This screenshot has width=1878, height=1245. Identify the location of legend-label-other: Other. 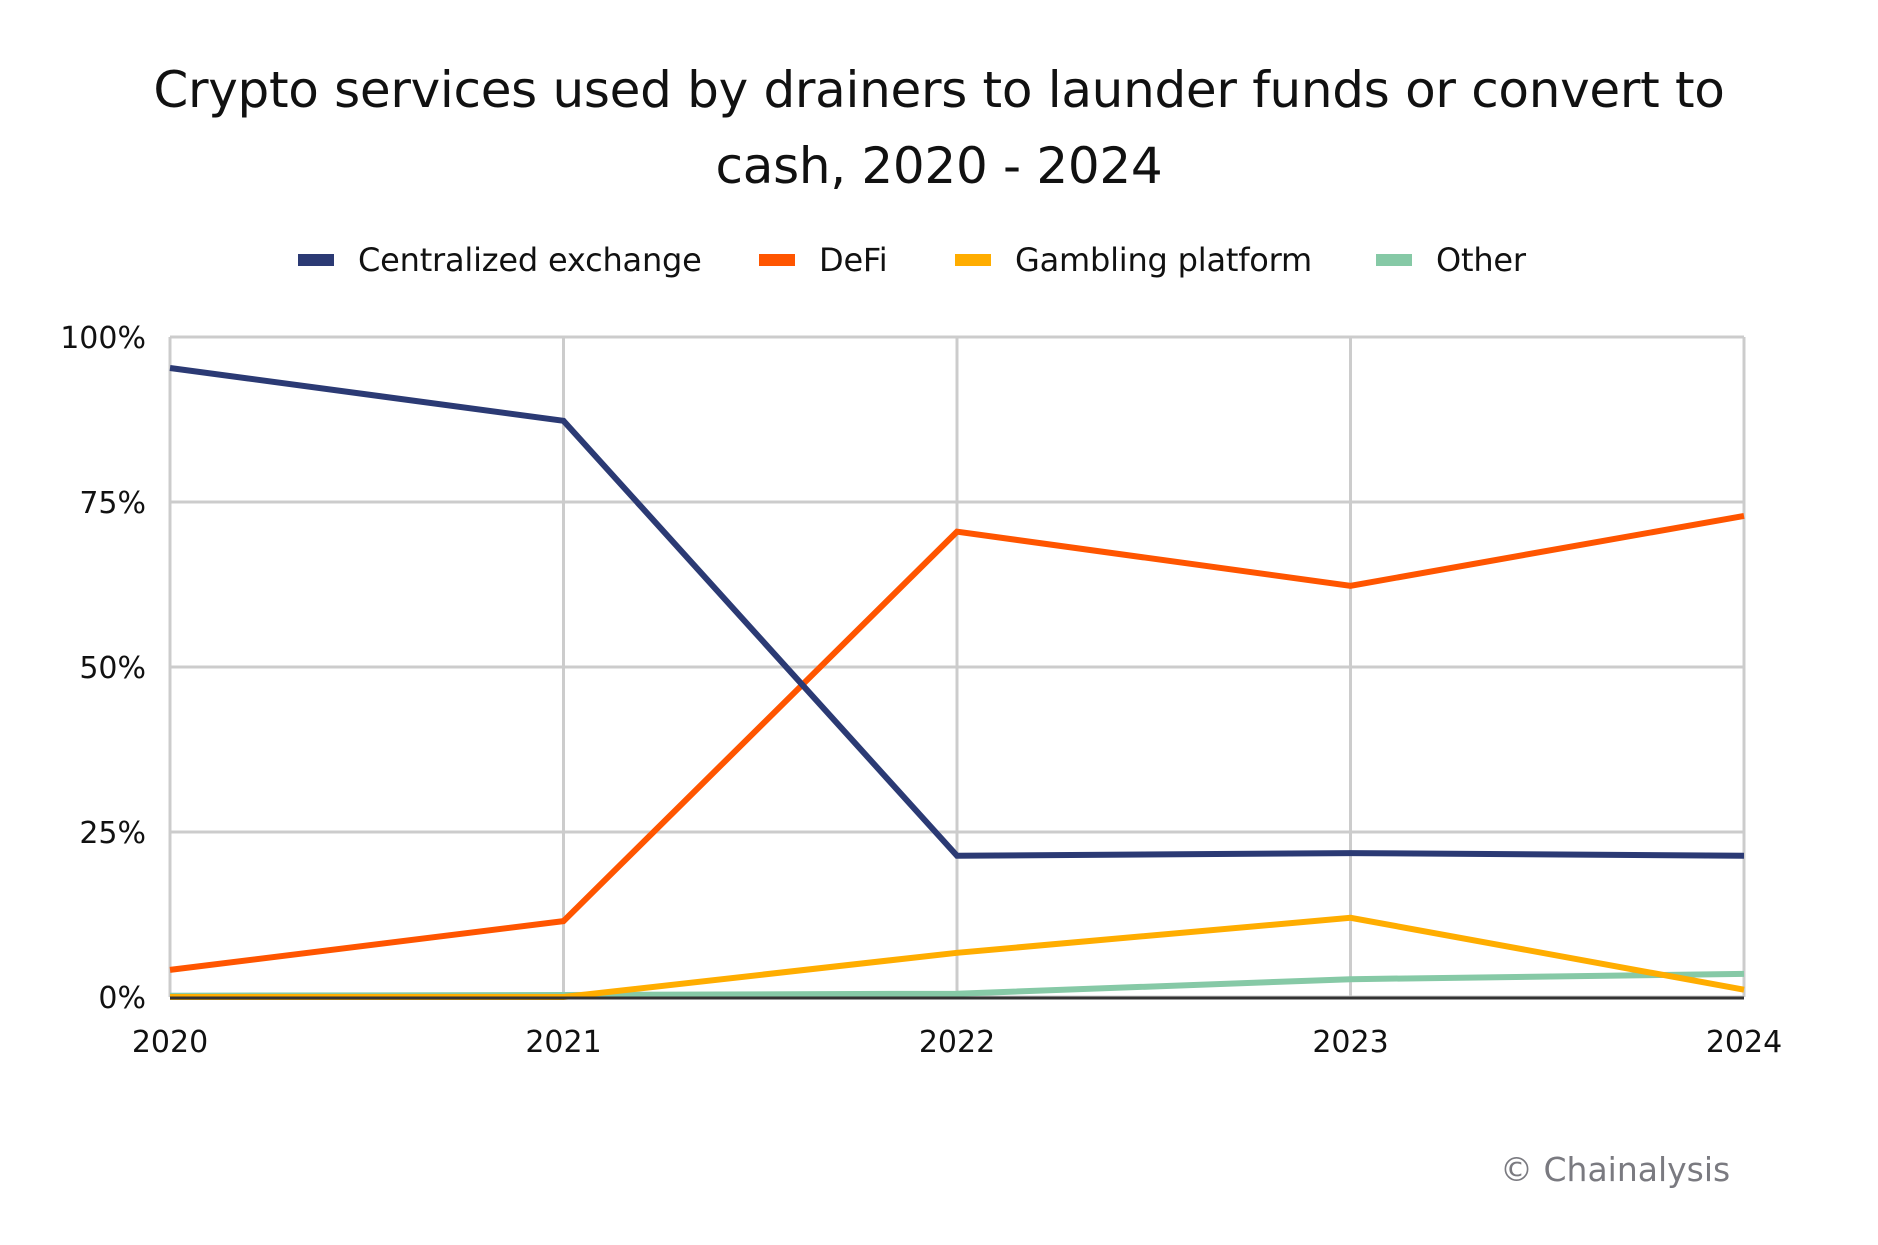
(1481, 260).